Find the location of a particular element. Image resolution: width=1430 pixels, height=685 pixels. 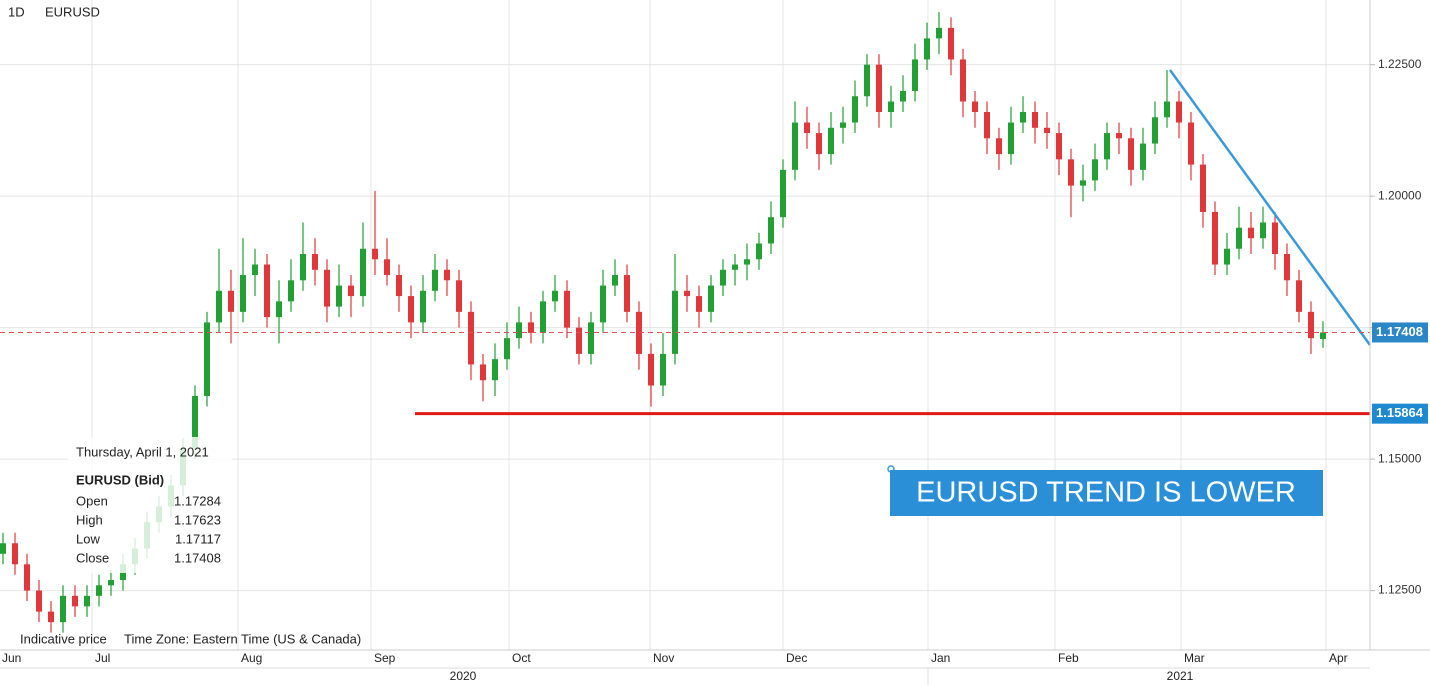

trend-line is located at coordinates (1270, 207).